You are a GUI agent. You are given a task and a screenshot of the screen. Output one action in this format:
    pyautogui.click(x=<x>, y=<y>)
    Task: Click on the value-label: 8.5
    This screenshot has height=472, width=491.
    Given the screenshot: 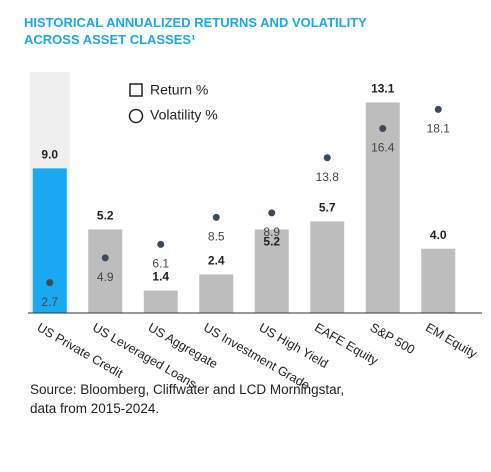 What is the action you would take?
    pyautogui.click(x=216, y=237)
    